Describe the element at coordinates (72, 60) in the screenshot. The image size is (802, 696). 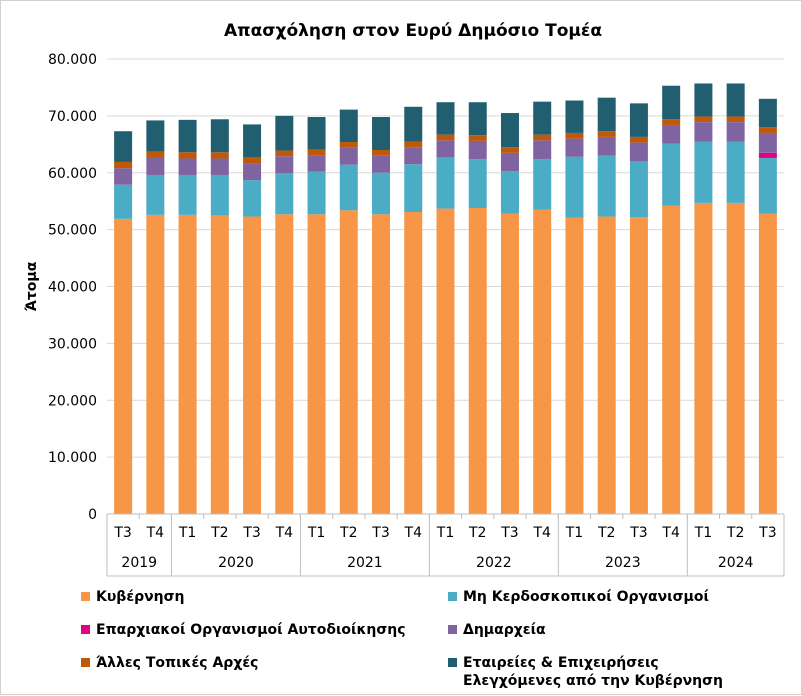
I see `y-tick-label: 80.000` at that location.